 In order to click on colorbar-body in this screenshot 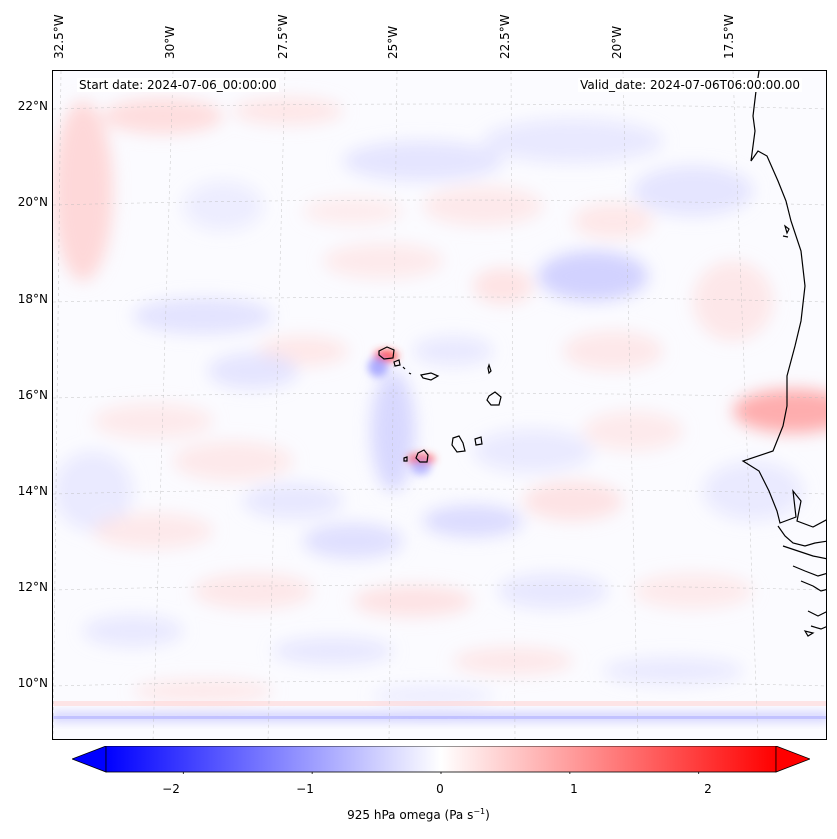, I will do `click(441, 759)`.